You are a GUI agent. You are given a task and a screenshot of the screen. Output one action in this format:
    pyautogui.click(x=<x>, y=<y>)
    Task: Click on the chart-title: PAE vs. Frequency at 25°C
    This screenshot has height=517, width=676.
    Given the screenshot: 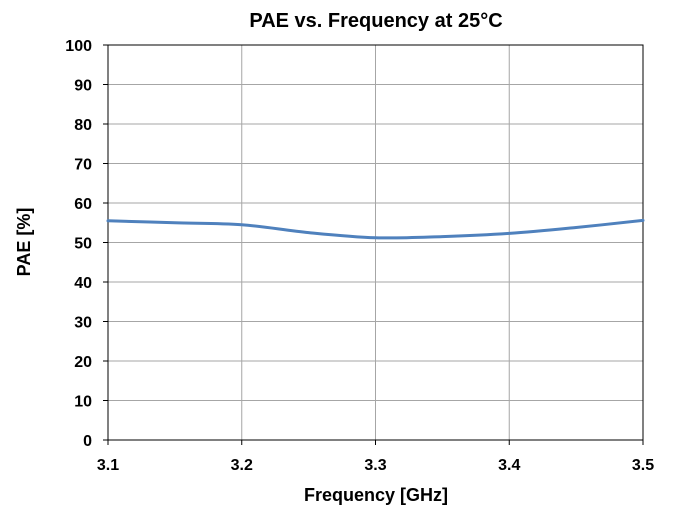 What is the action you would take?
    pyautogui.click(x=375, y=21)
    